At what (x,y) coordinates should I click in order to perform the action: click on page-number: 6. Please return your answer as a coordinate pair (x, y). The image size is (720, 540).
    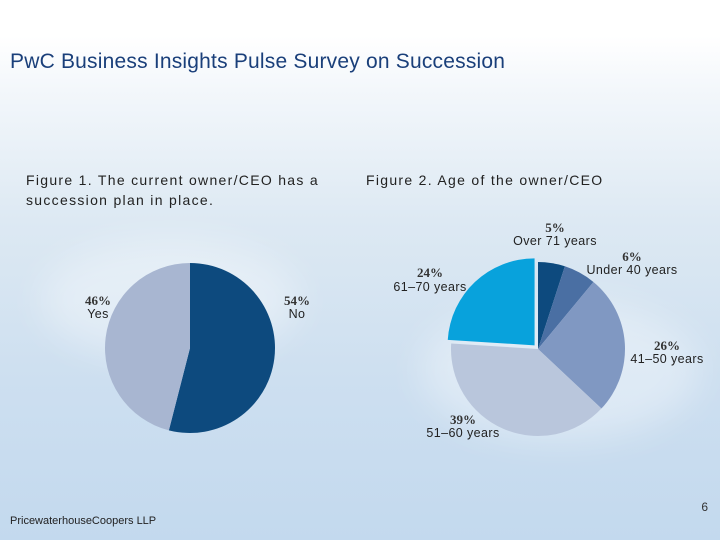
    Looking at the image, I should click on (704, 507).